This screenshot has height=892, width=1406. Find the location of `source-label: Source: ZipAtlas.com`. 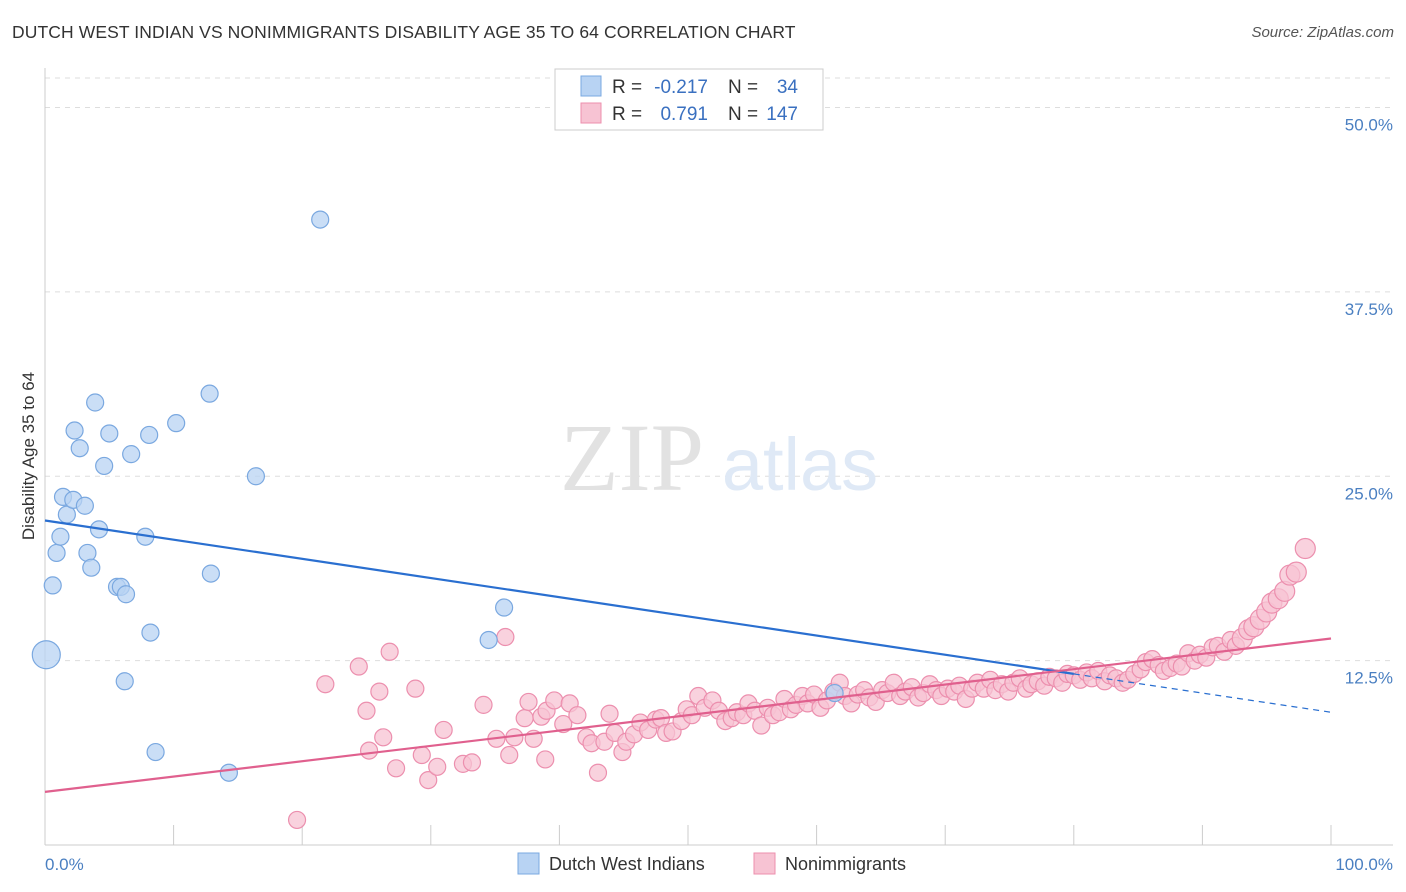

source-label: Source: ZipAtlas.com is located at coordinates (1322, 32).